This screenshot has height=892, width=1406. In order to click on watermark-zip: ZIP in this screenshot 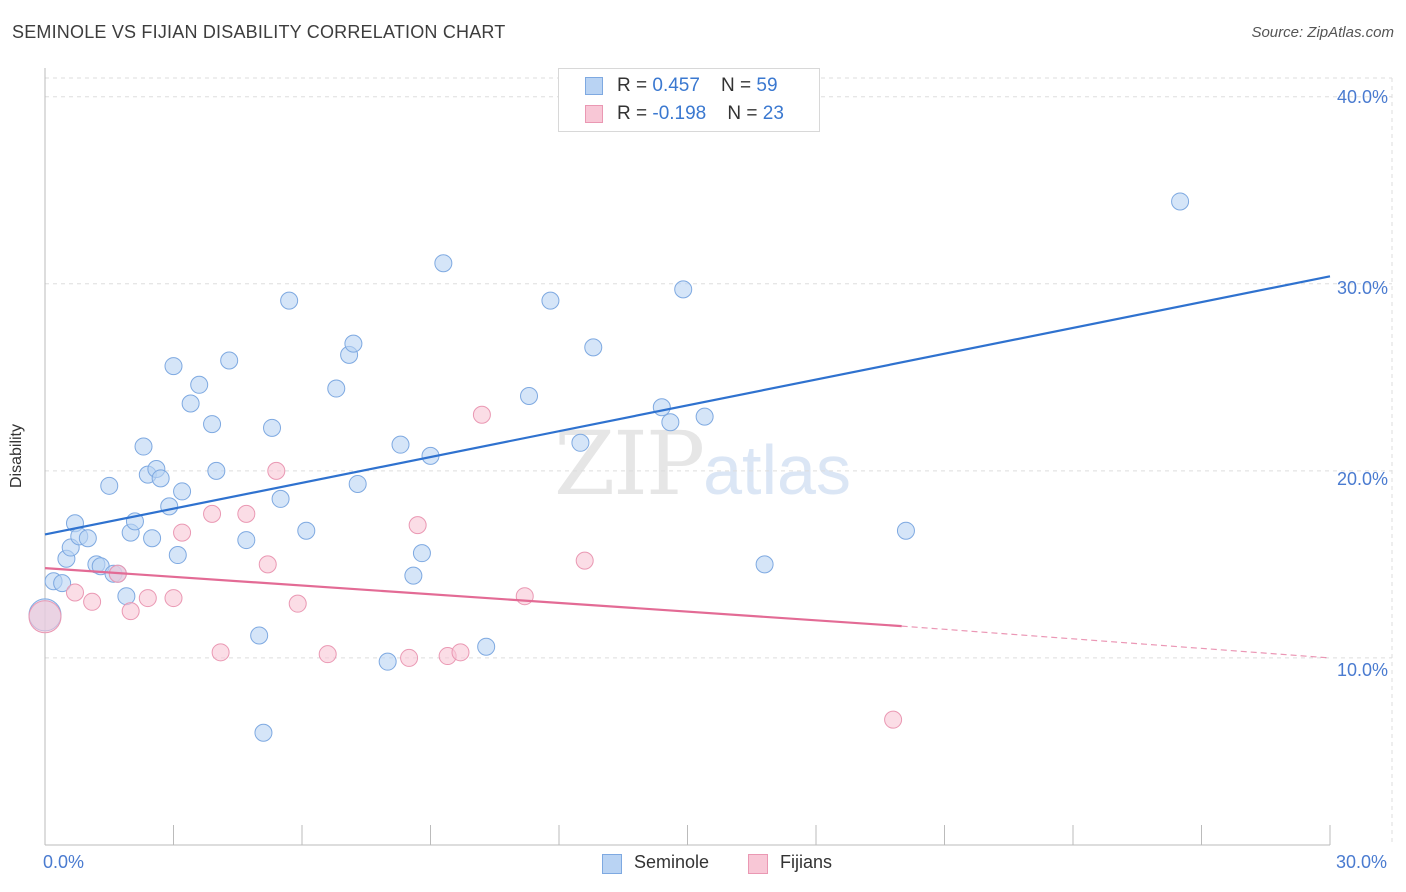, I will do `click(629, 463)`.